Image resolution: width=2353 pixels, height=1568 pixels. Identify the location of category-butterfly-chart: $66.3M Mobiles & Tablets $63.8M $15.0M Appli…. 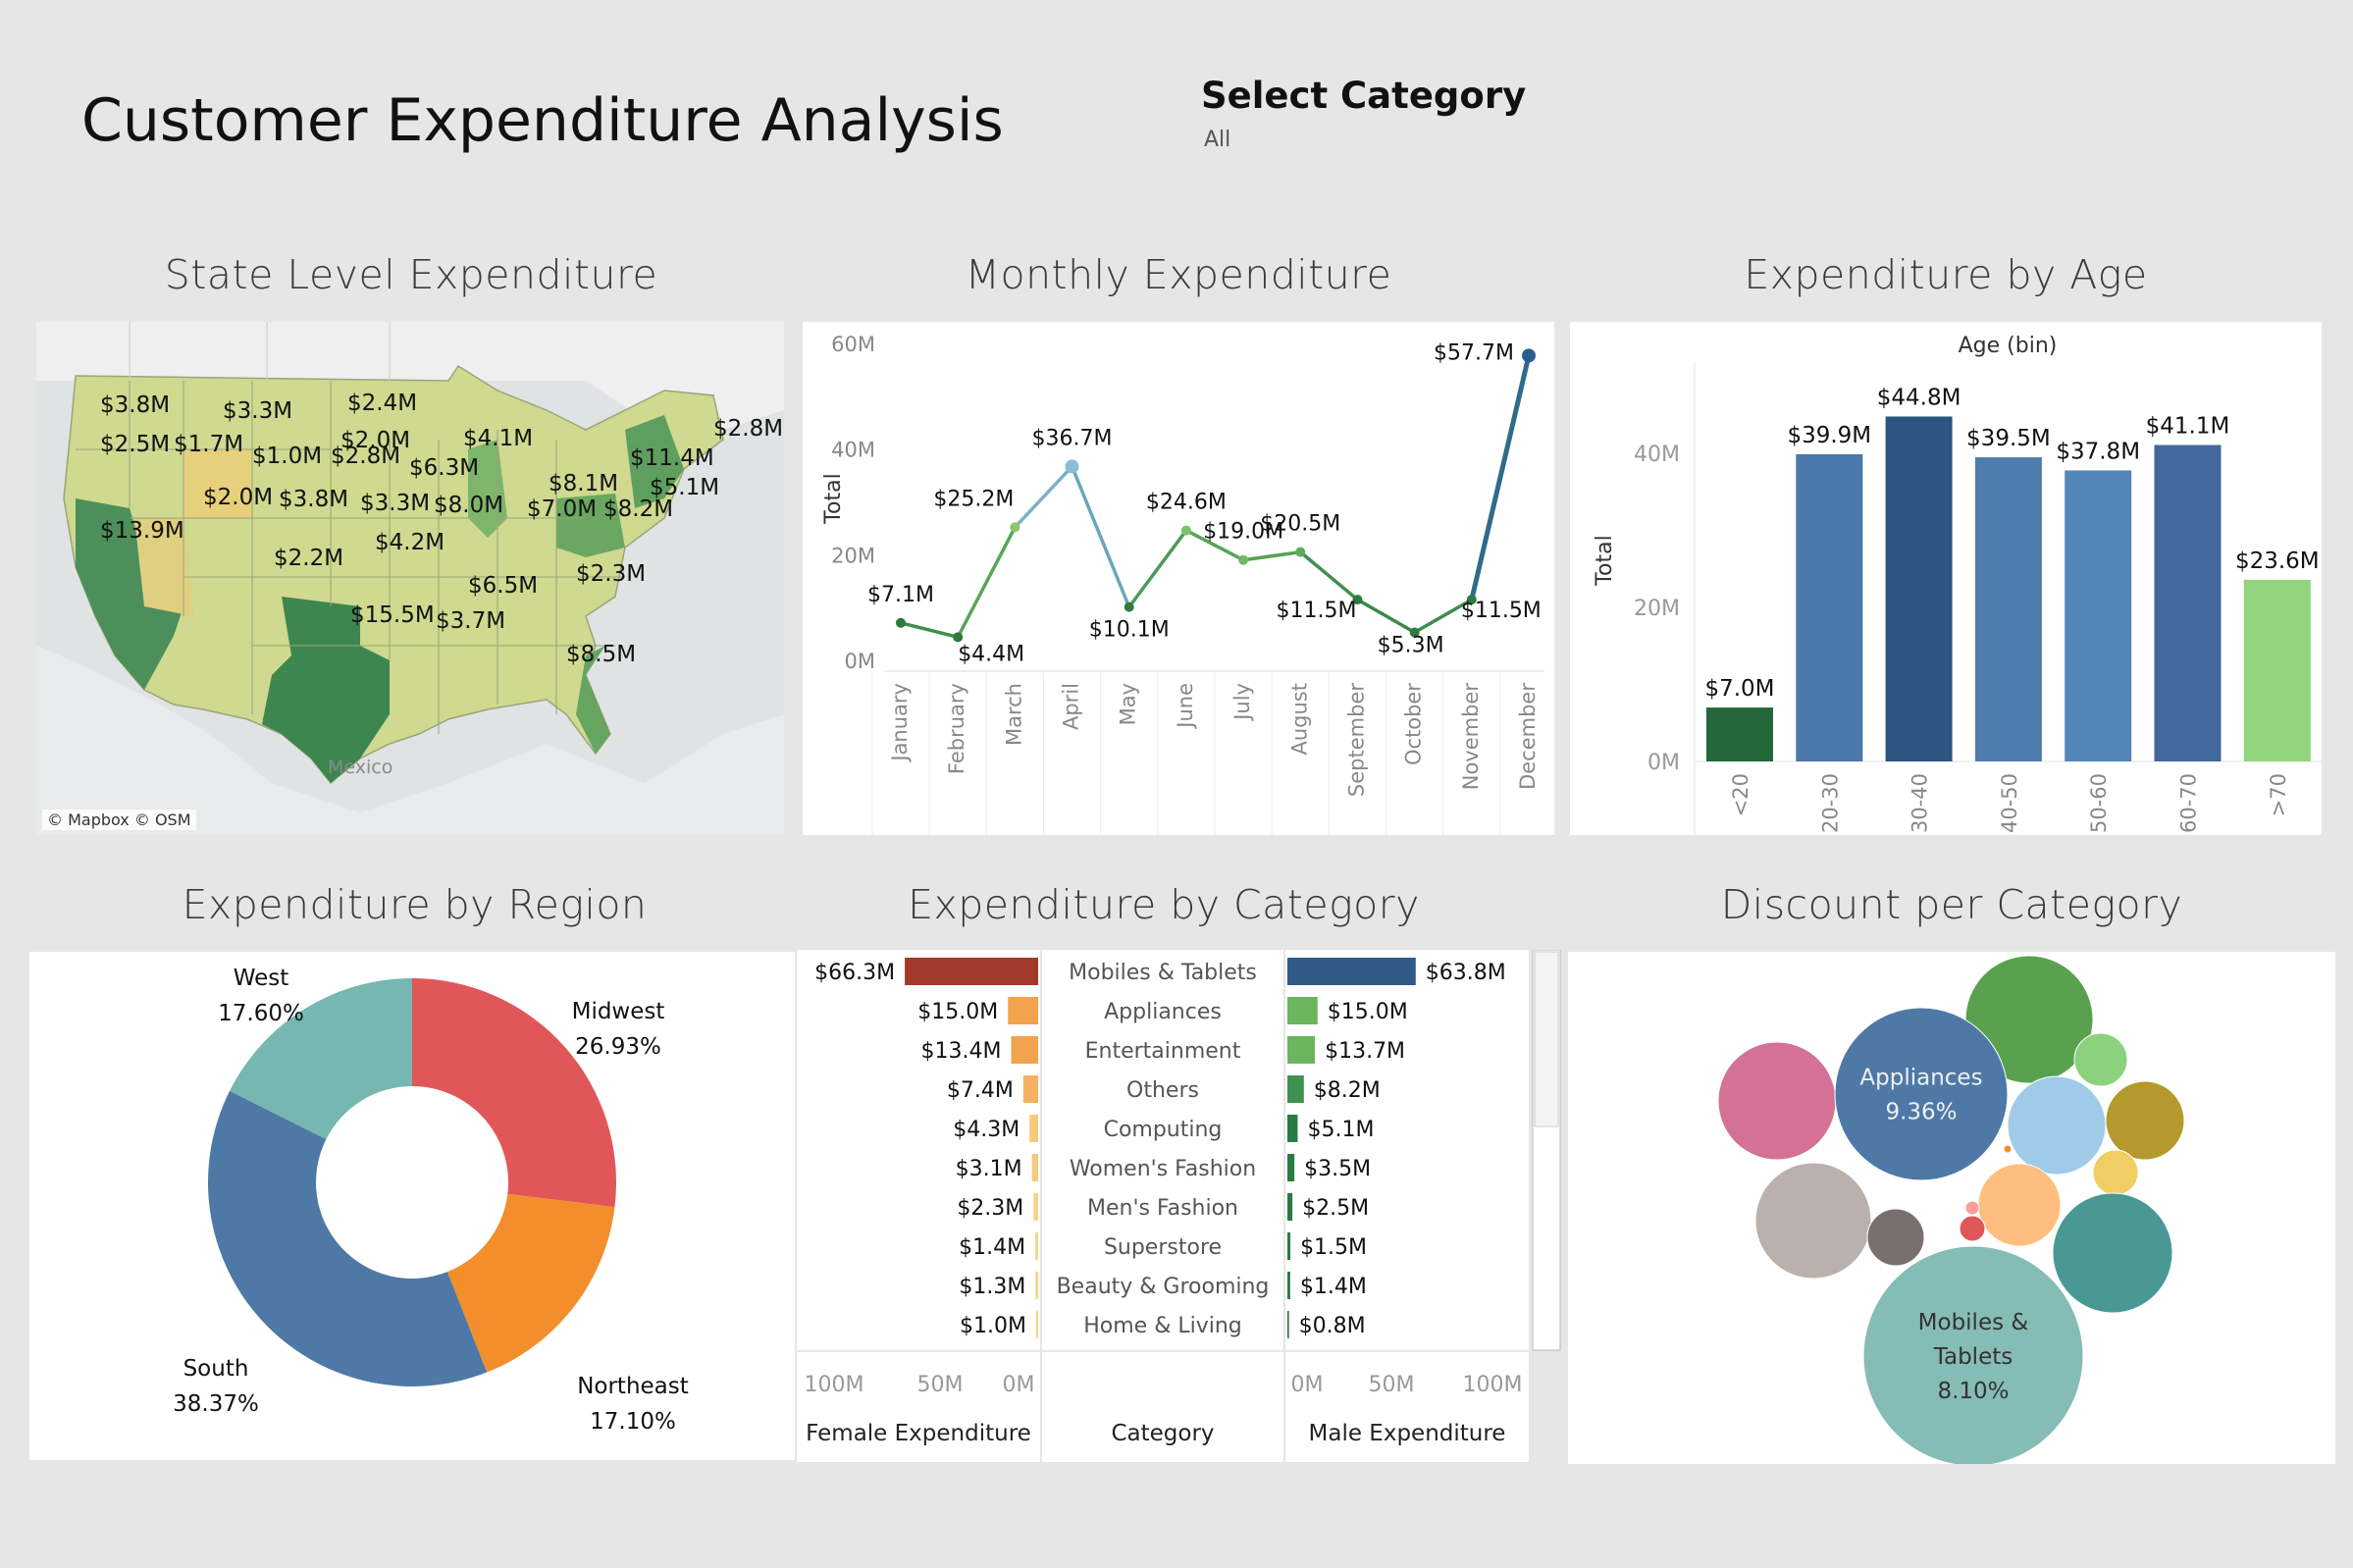
(1180, 1205).